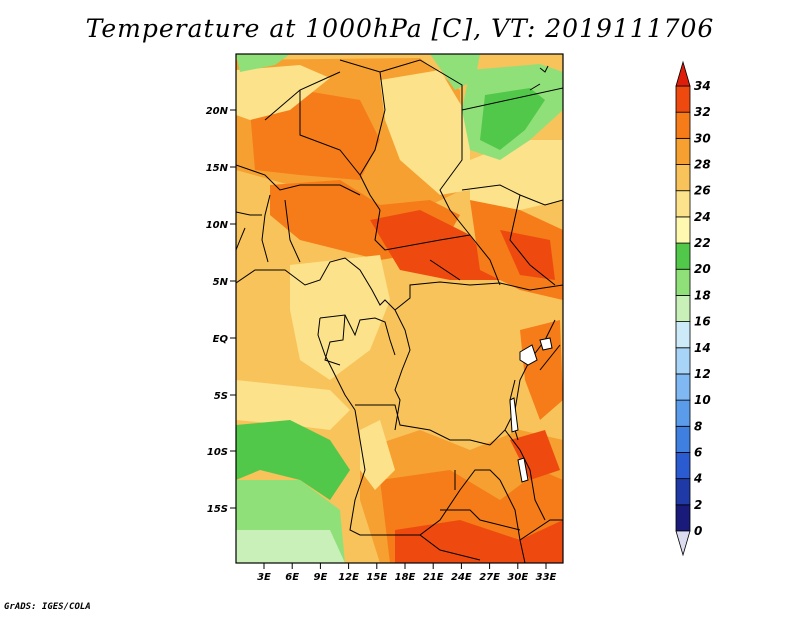 This screenshot has width=800, height=618. Describe the element at coordinates (517, 577) in the screenshot. I see `lon-tick-label: 30E` at that location.